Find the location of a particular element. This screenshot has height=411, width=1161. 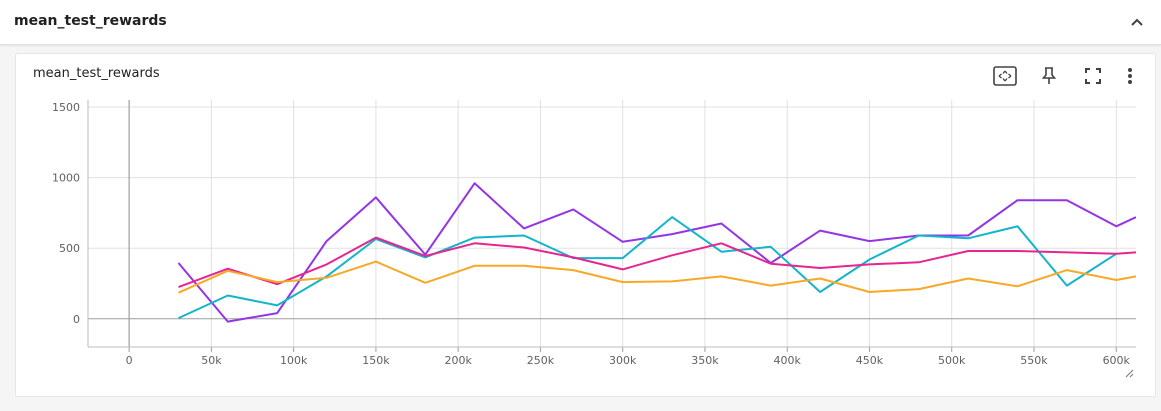

x-tick-label: 250k is located at coordinates (541, 360).